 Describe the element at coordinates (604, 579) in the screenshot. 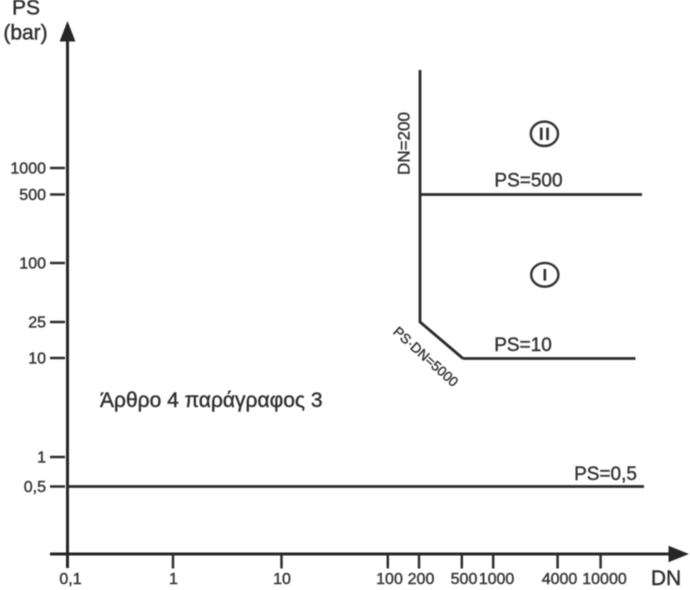

I see `svg-text: 10000` at that location.